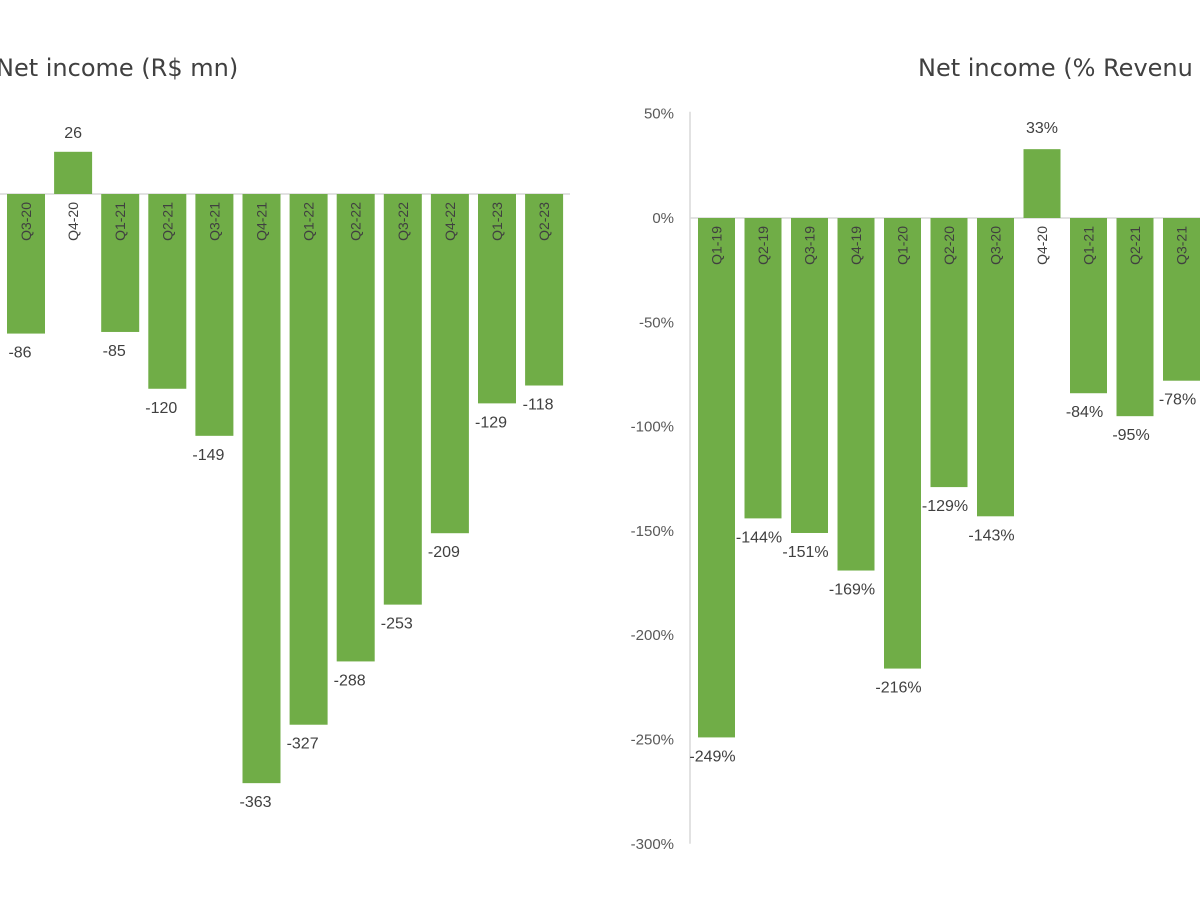 The width and height of the screenshot is (1200, 900). What do you see at coordinates (717, 245) in the screenshot?
I see `category-label: Q1-19` at bounding box center [717, 245].